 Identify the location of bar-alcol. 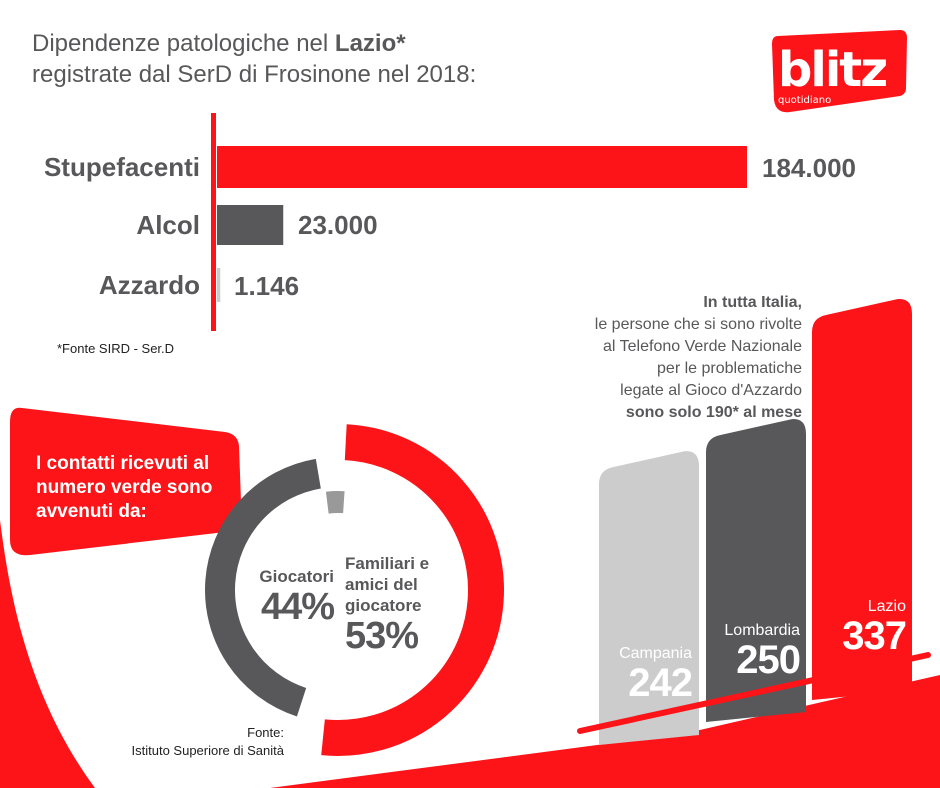
(250, 225).